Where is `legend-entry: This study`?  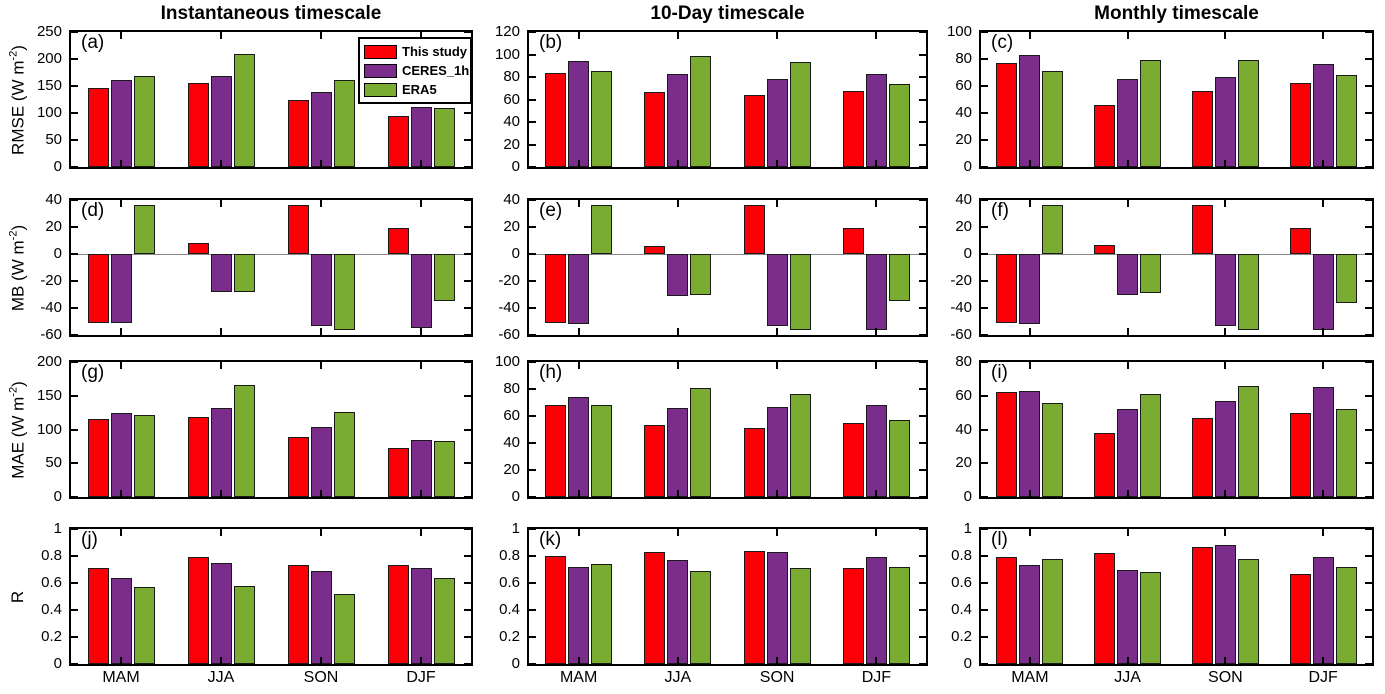 legend-entry: This study is located at coordinates (415, 51).